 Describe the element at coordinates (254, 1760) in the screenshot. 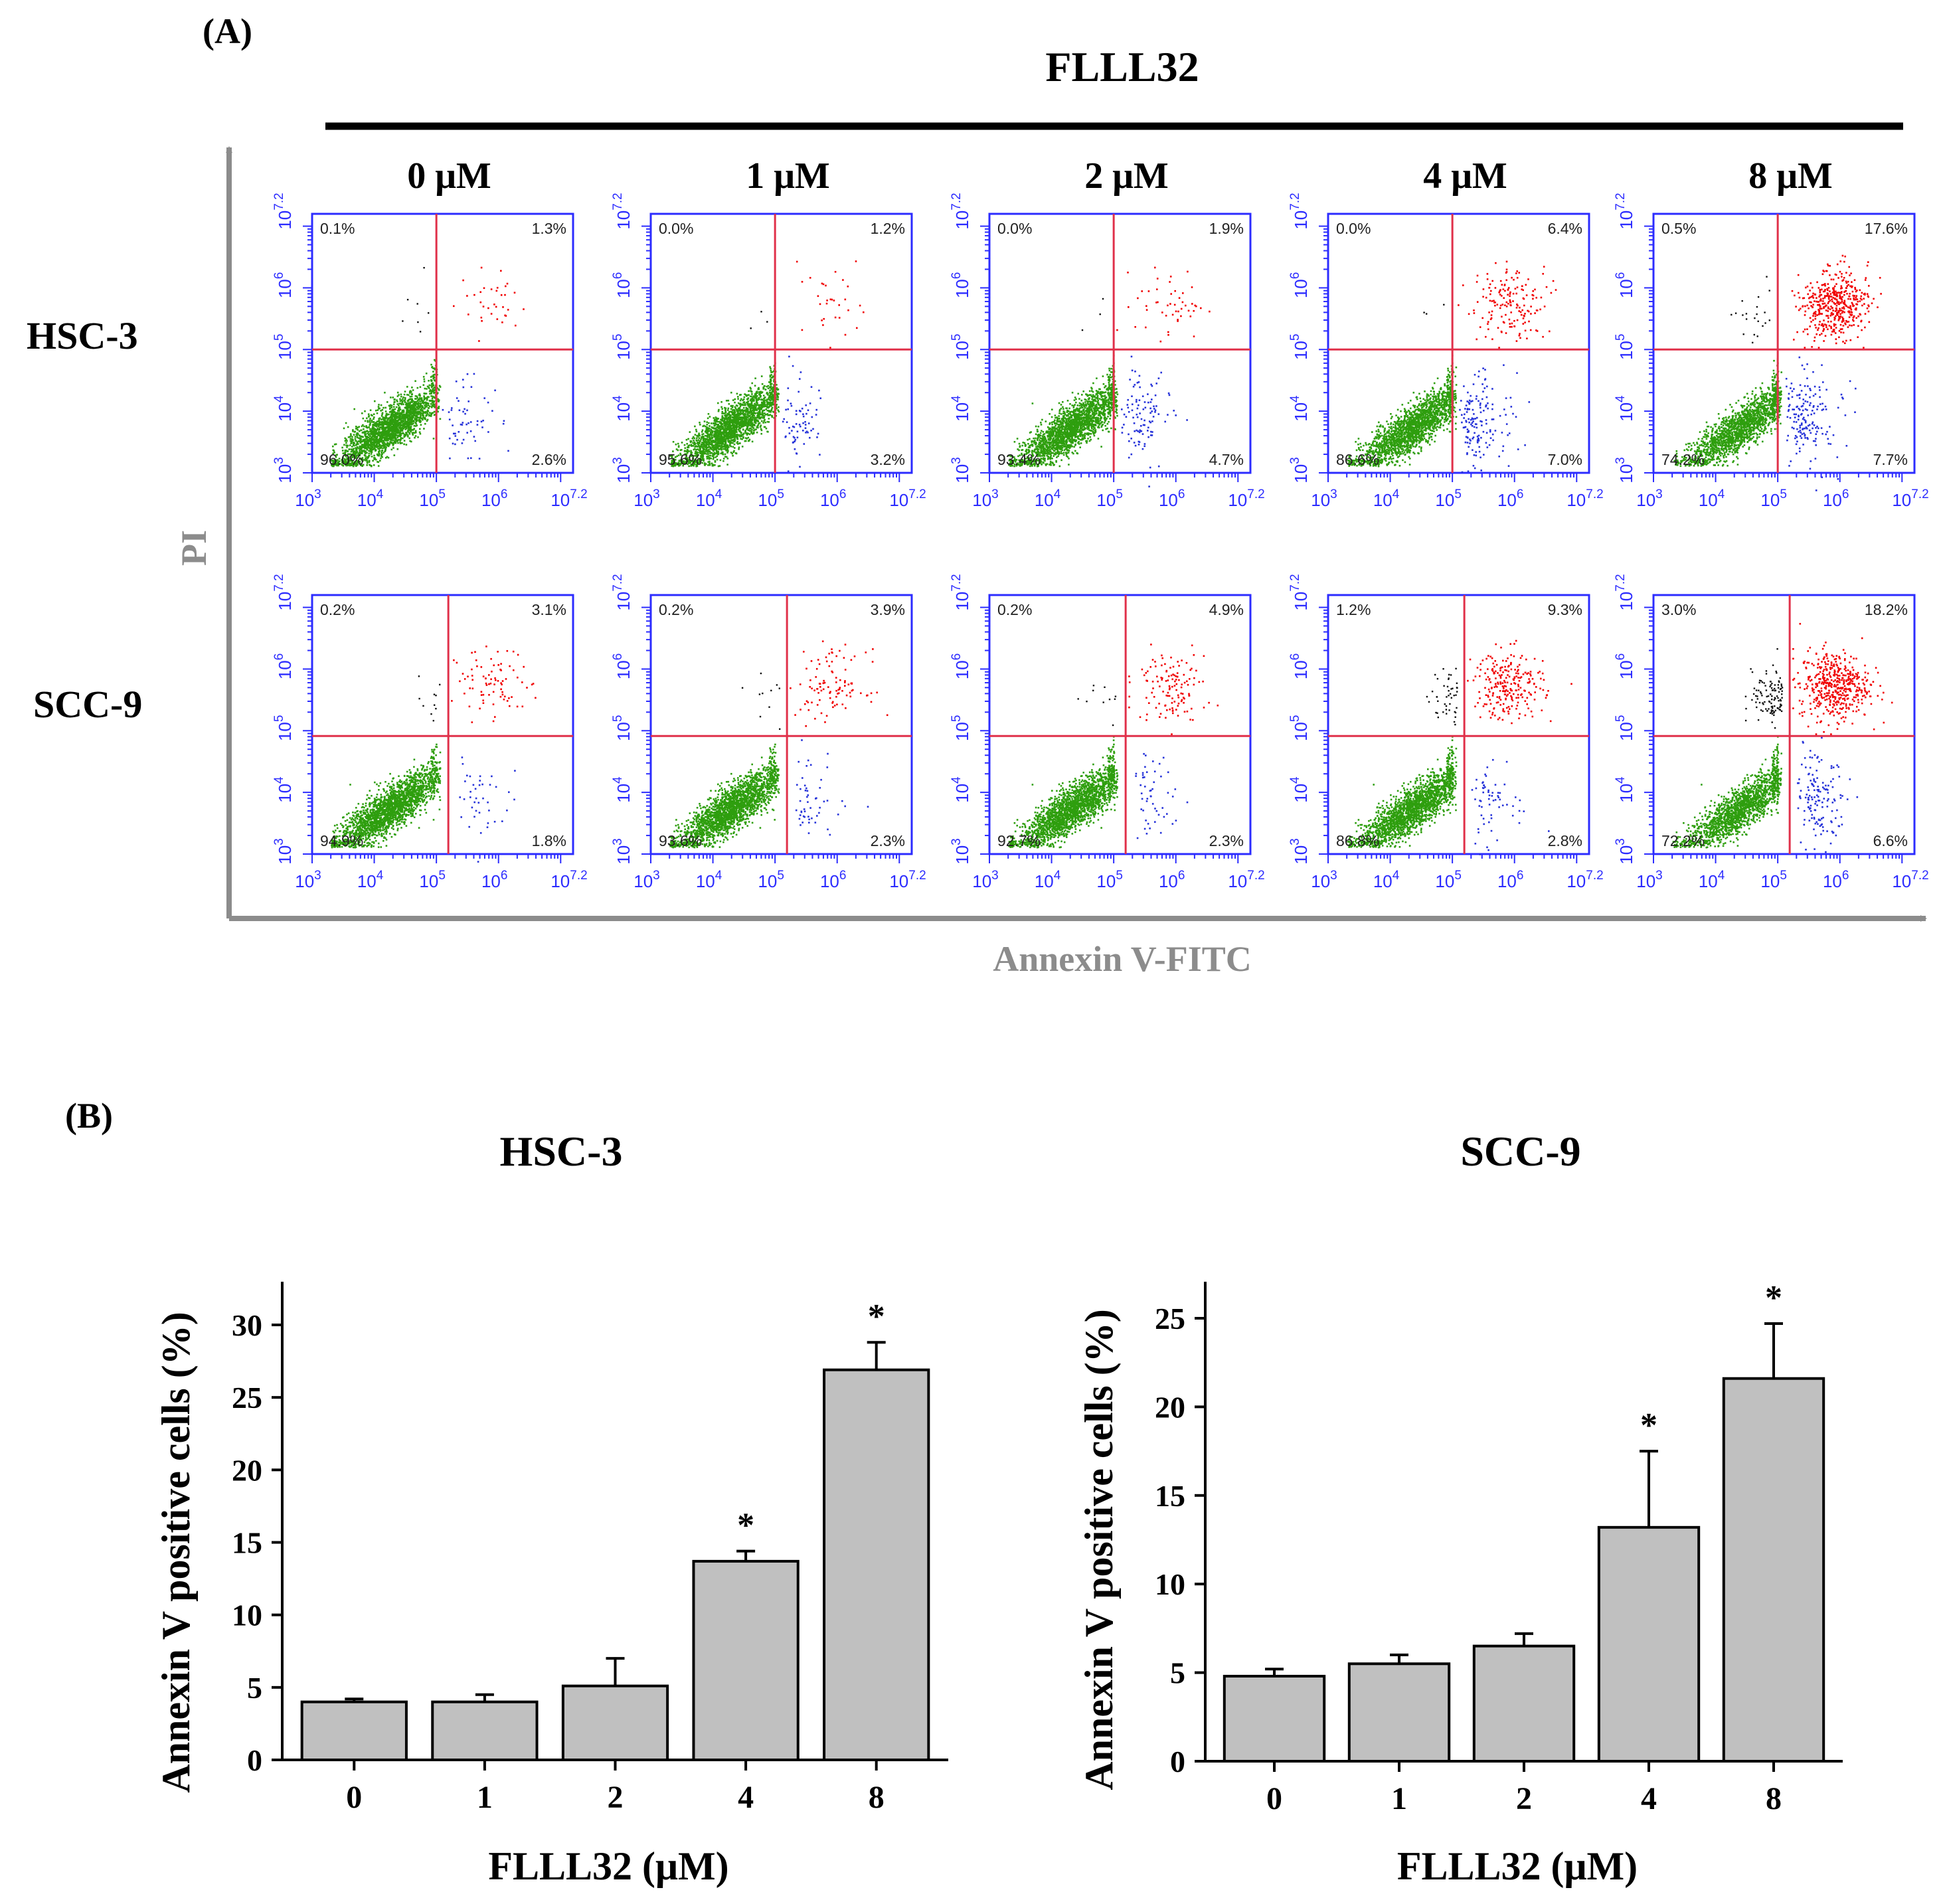

I see `y-tick-label: 0` at that location.